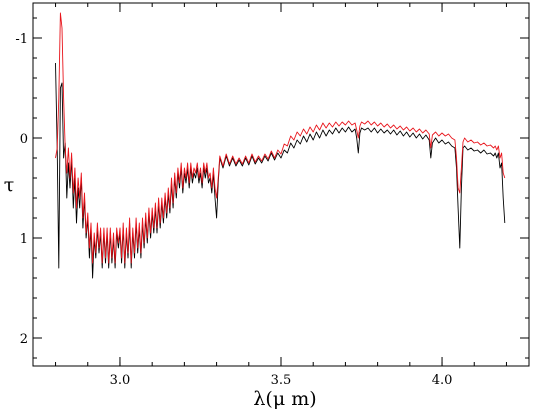 This screenshot has height=412, width=533. Describe the element at coordinates (284, 399) in the screenshot. I see `x-axis-title: λ(μ m)` at that location.